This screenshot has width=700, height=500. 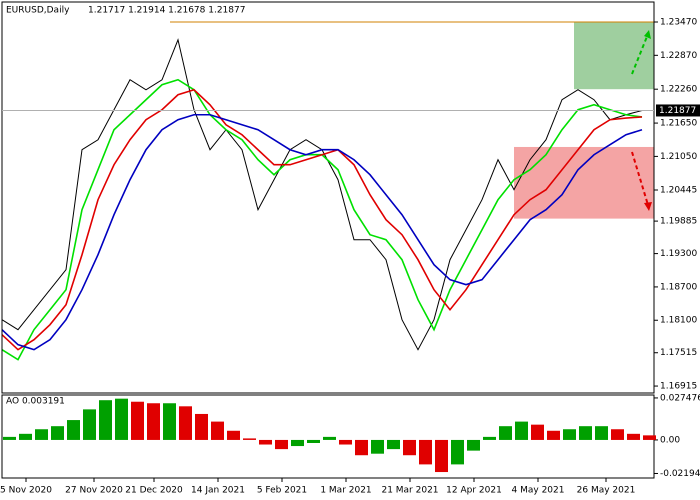 I want to click on x-tick-label: 5 Feb 2021, so click(x=282, y=491).